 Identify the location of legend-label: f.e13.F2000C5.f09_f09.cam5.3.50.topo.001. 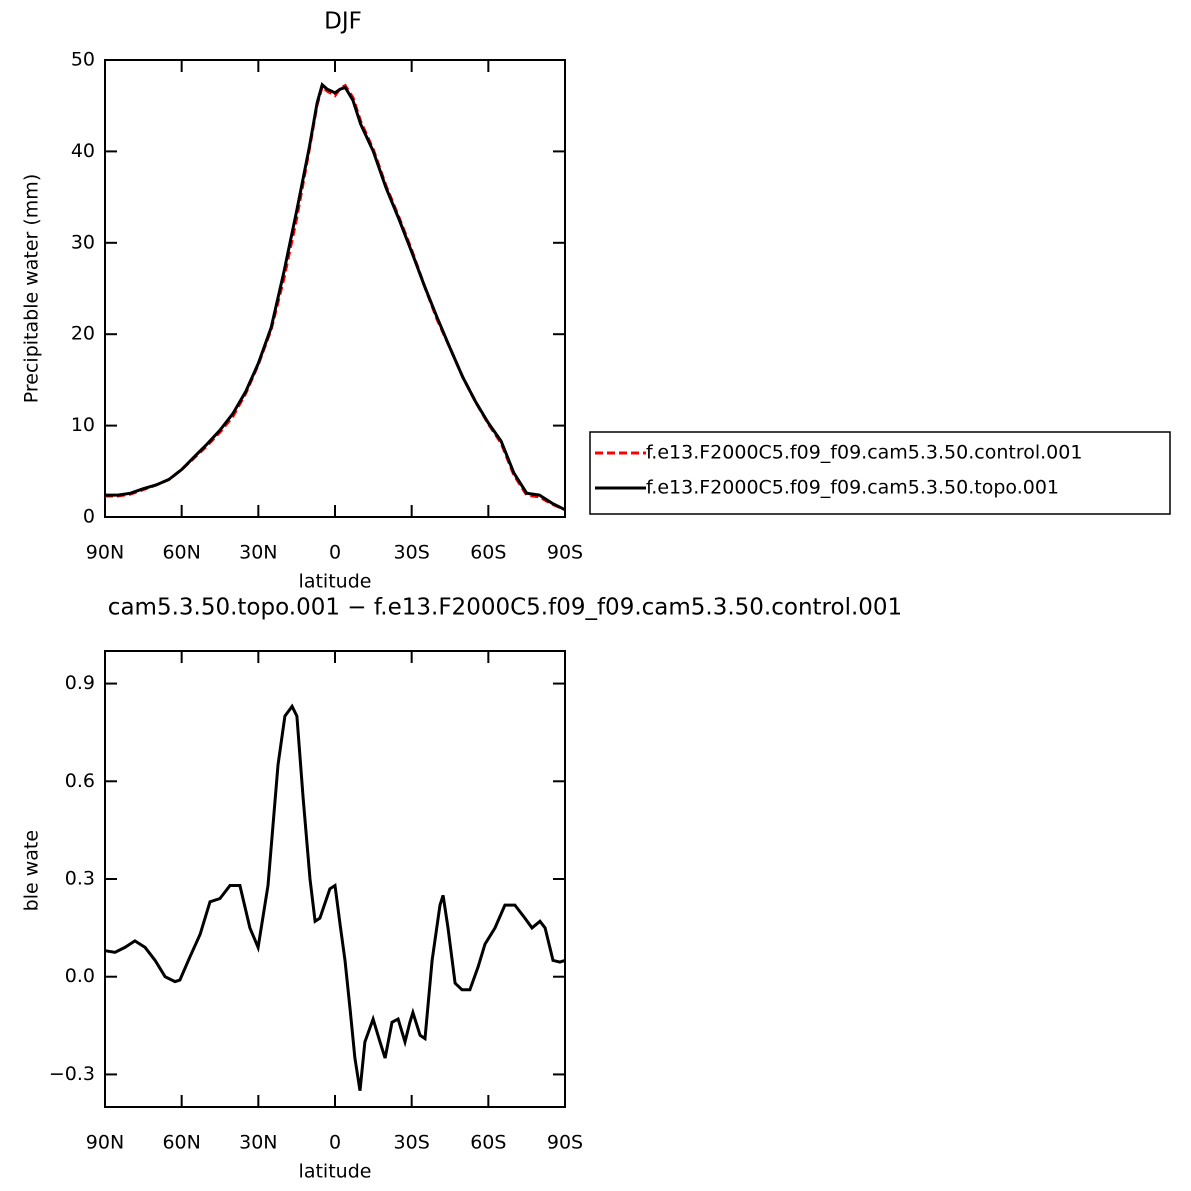
(852, 488).